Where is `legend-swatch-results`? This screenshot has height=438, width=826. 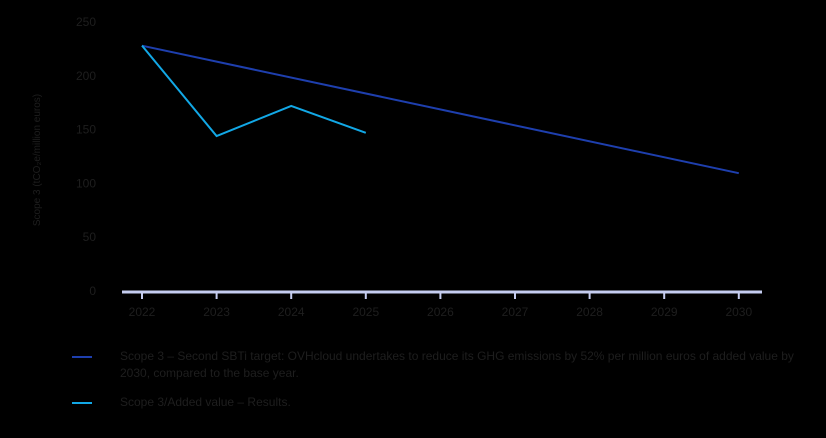
legend-swatch-results is located at coordinates (82, 403).